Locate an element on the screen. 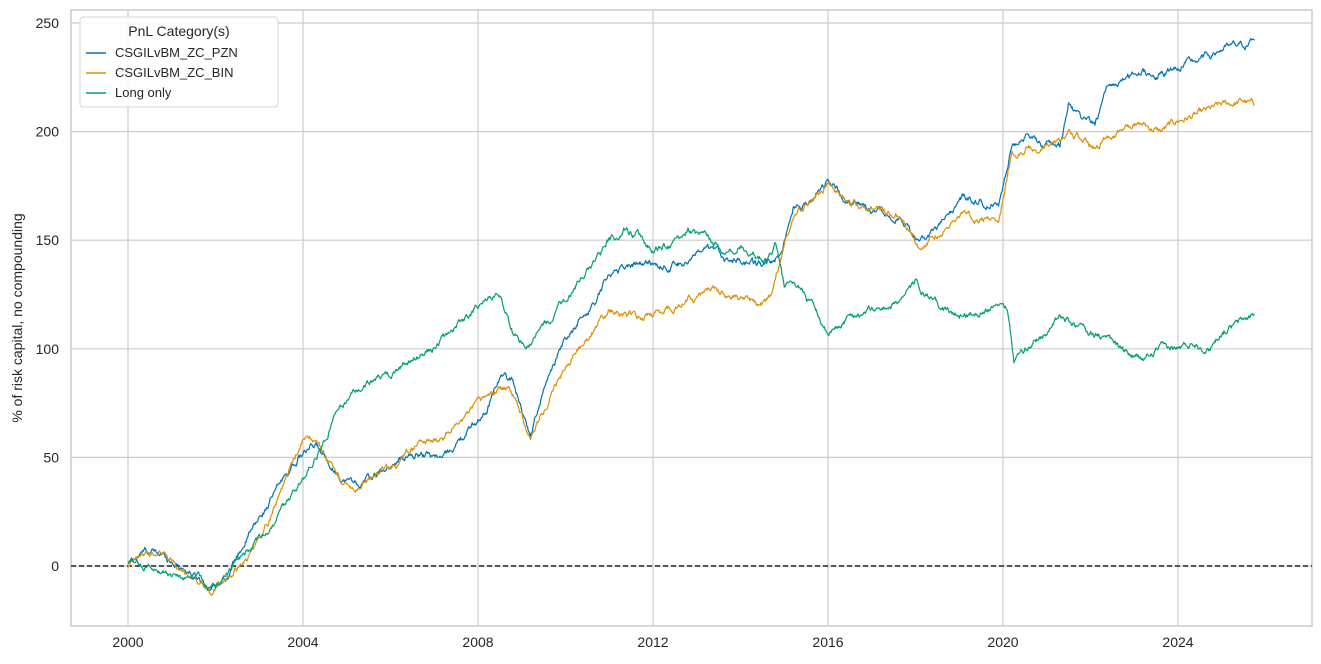 The width and height of the screenshot is (1321, 664). x-tick-label: 2012 is located at coordinates (652, 642).